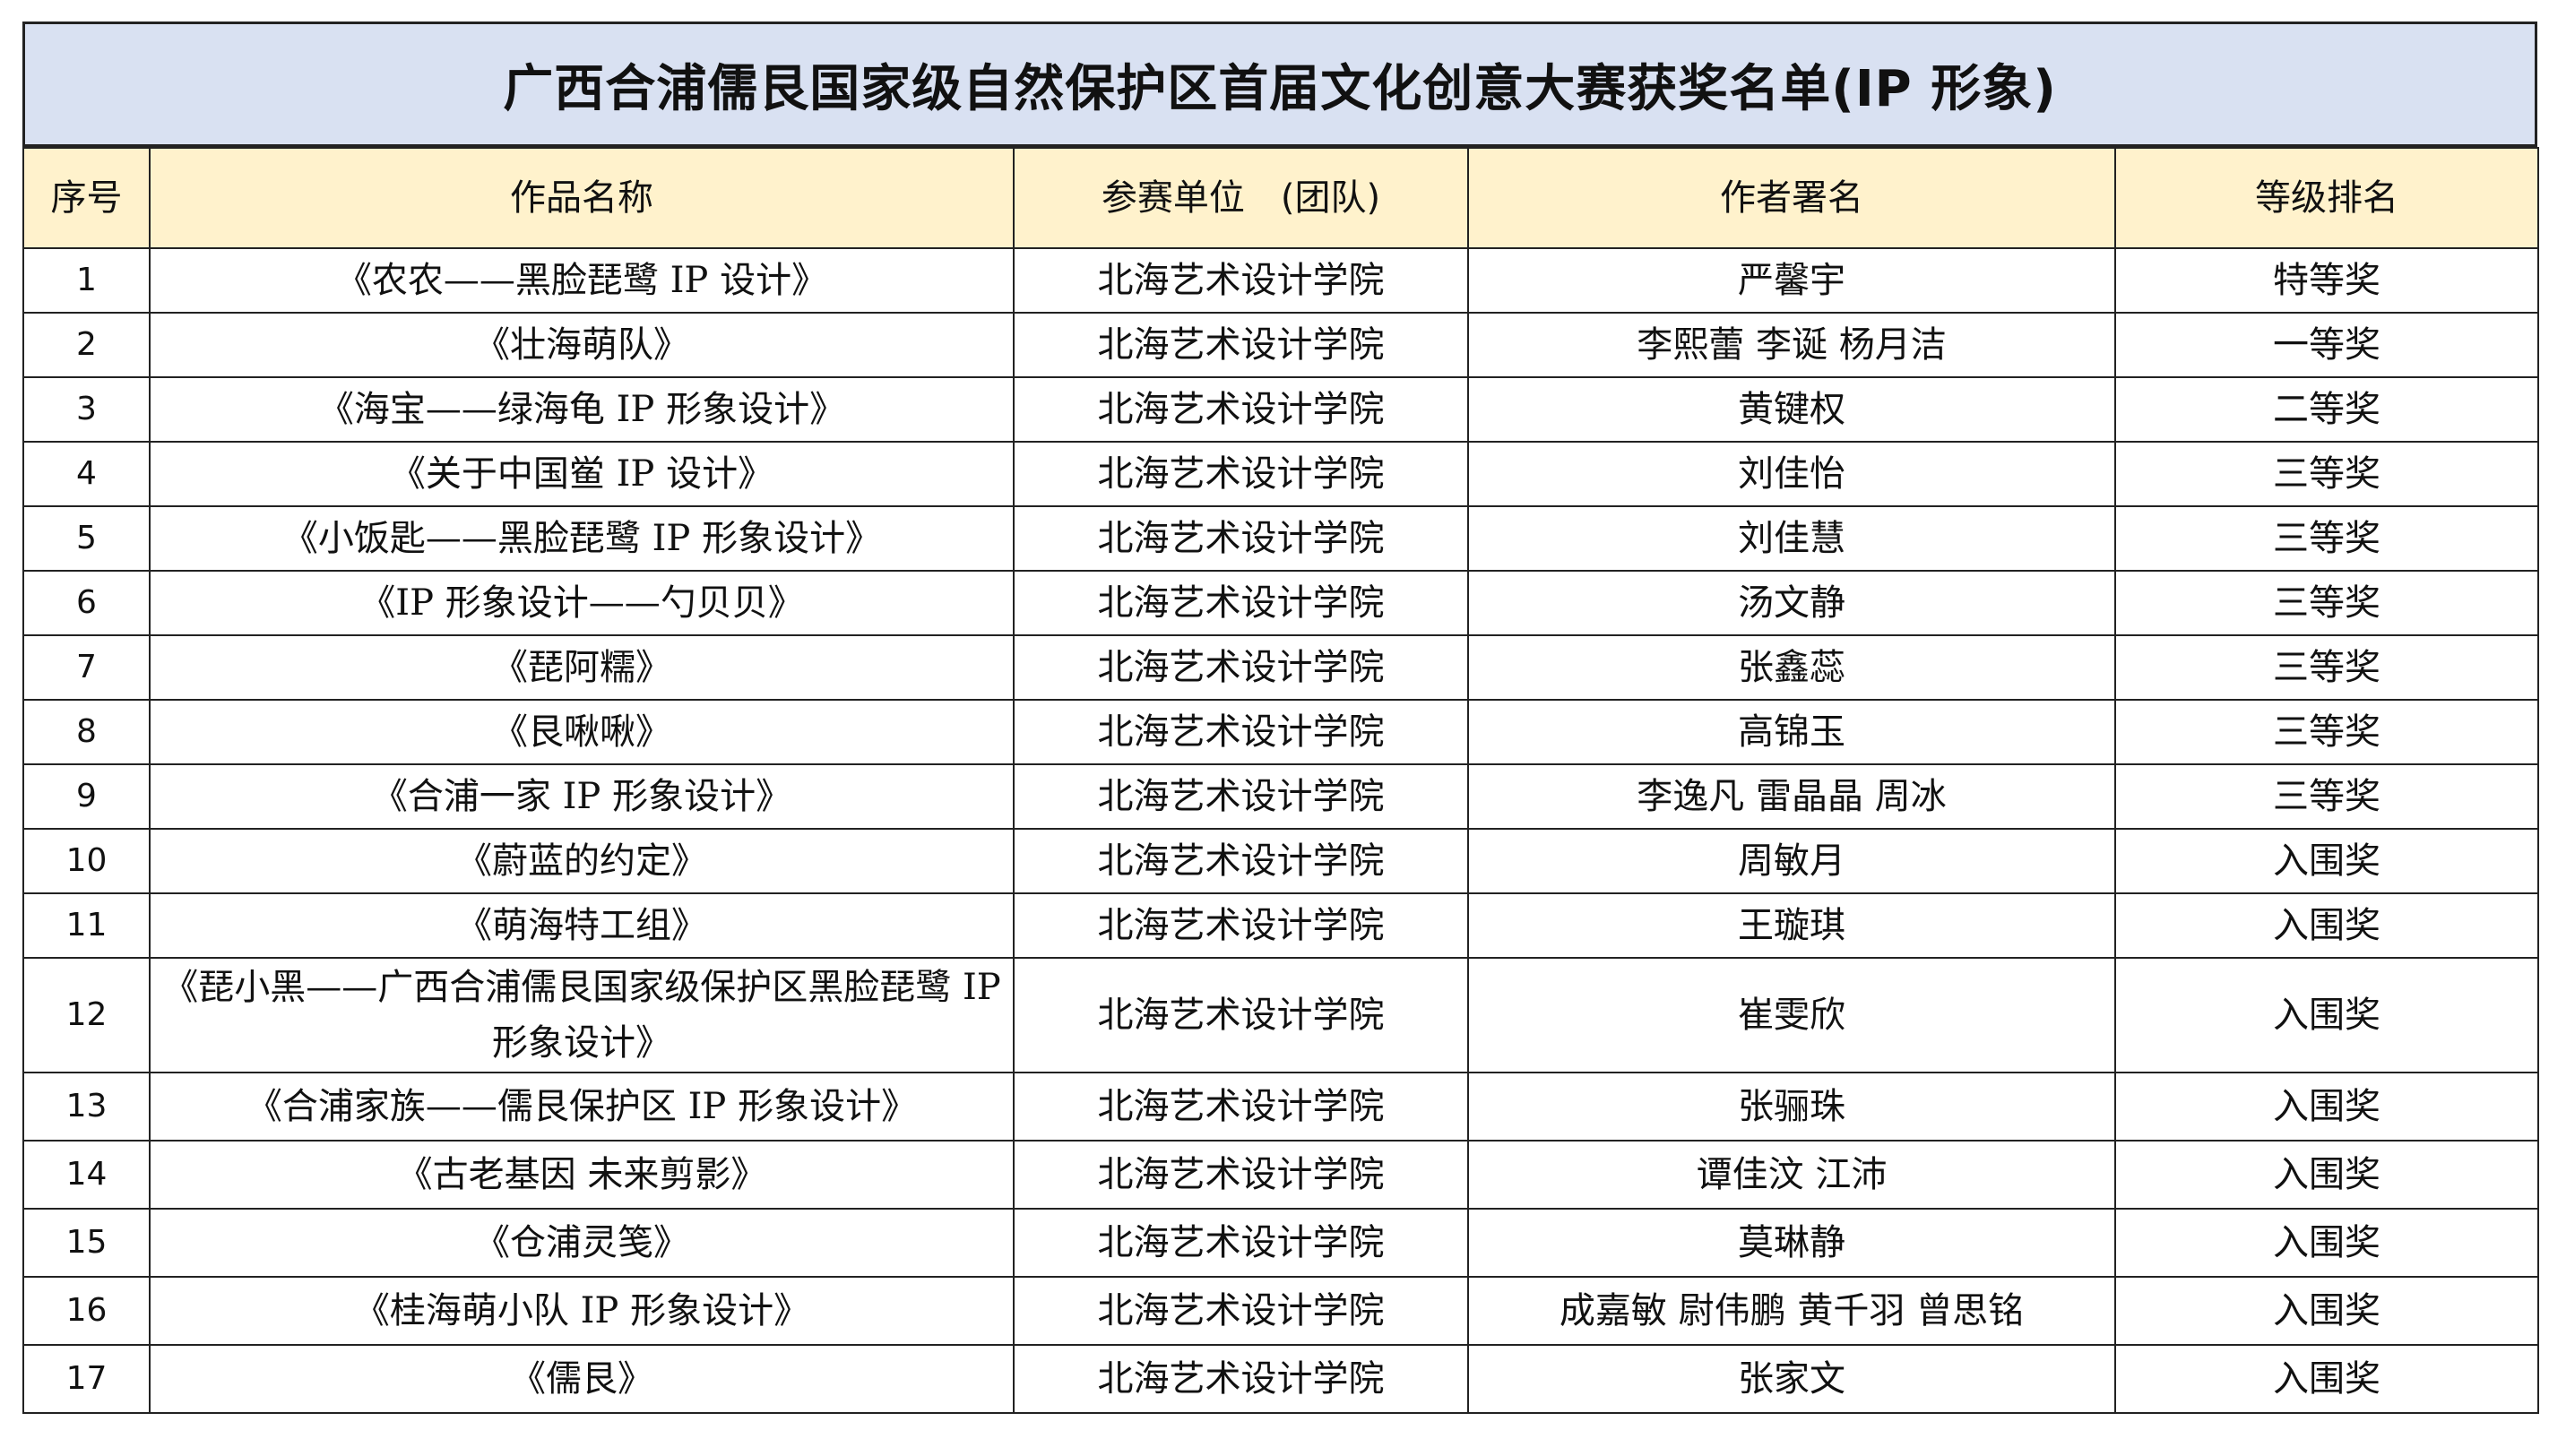 Image resolution: width=2549 pixels, height=1456 pixels. I want to click on work-title: 《蔚蓝的约定》, so click(582, 861).